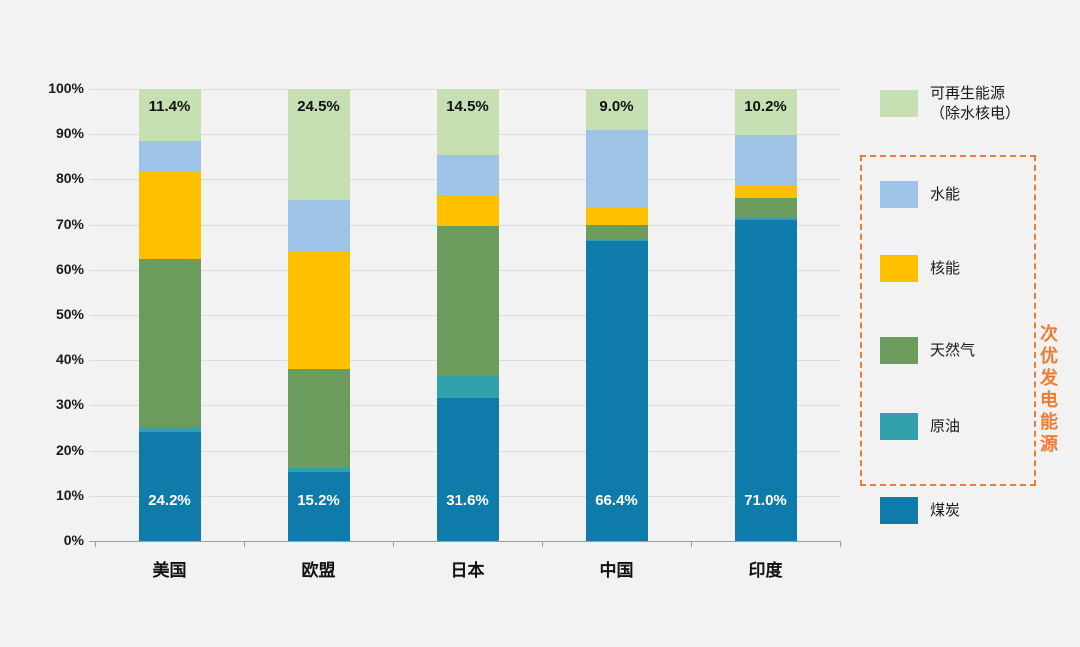  I want to click on x-category-label: 印度, so click(765, 570).